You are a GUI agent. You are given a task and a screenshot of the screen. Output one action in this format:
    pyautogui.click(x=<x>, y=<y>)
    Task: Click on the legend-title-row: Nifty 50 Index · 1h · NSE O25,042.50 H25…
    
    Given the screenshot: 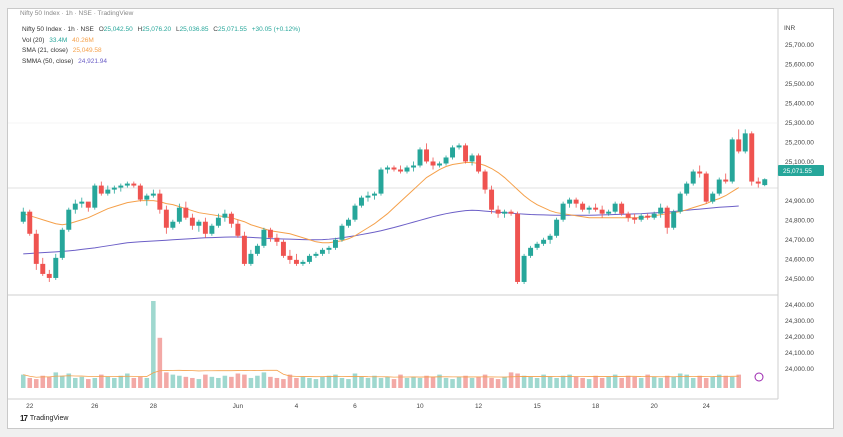 What is the action you would take?
    pyautogui.click(x=162, y=30)
    